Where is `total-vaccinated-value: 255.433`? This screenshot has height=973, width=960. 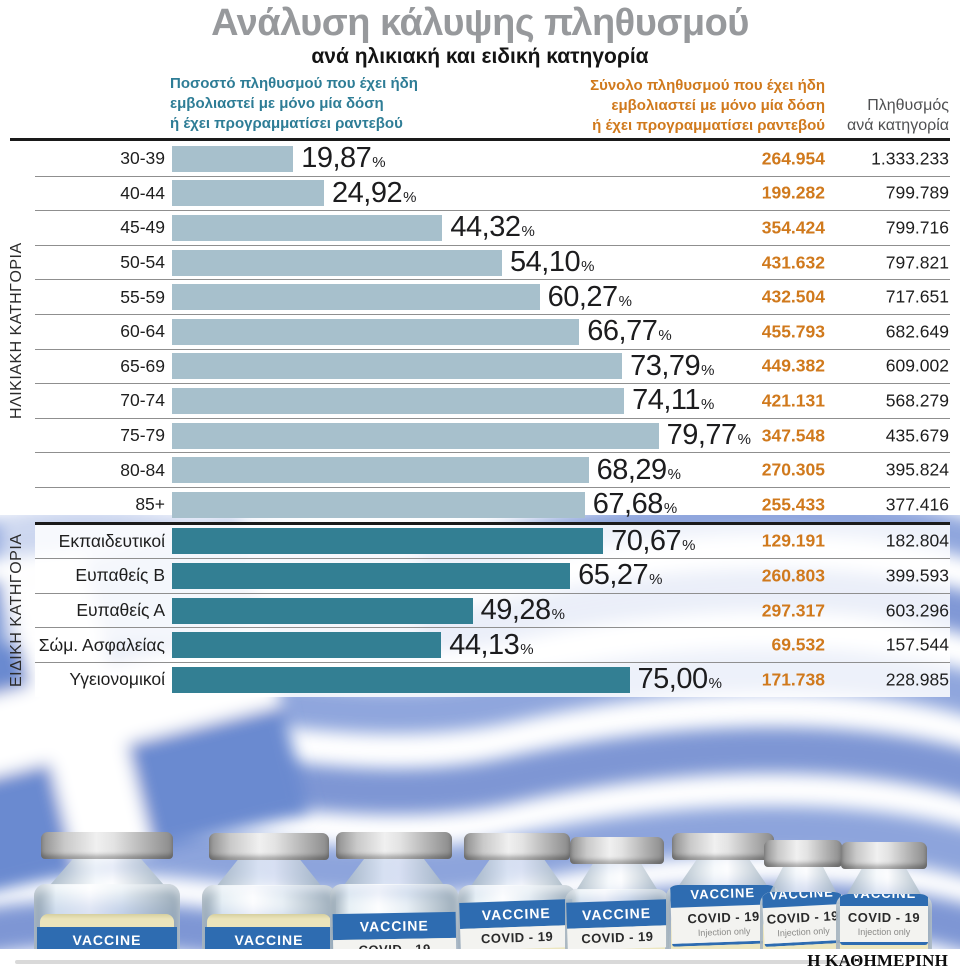
total-vaccinated-value: 255.433 is located at coordinates (793, 504).